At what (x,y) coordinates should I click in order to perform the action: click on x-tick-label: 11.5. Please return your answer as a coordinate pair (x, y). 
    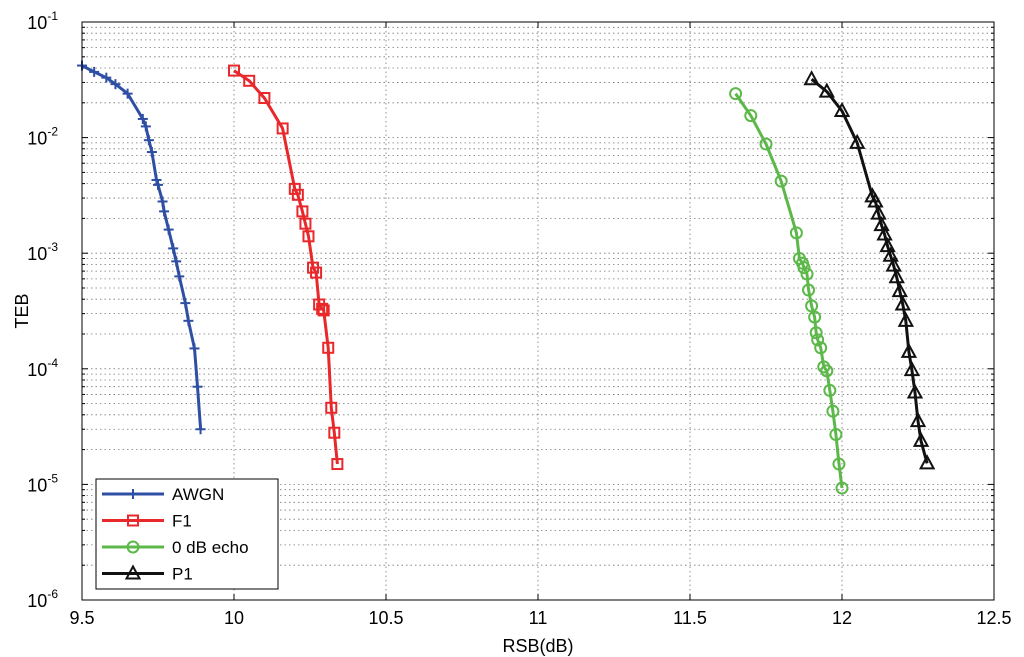
    Looking at the image, I should click on (690, 618).